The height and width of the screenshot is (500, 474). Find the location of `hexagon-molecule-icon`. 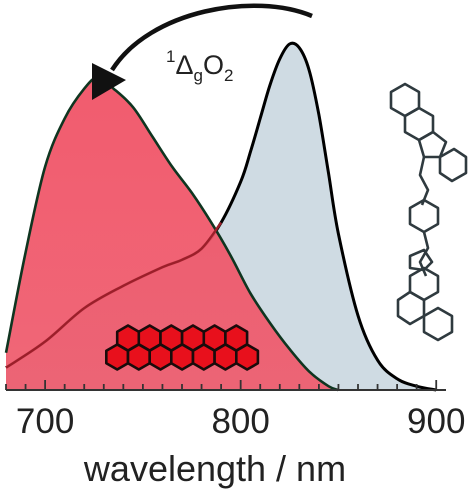

hexagon-molecule-icon is located at coordinates (182, 347).